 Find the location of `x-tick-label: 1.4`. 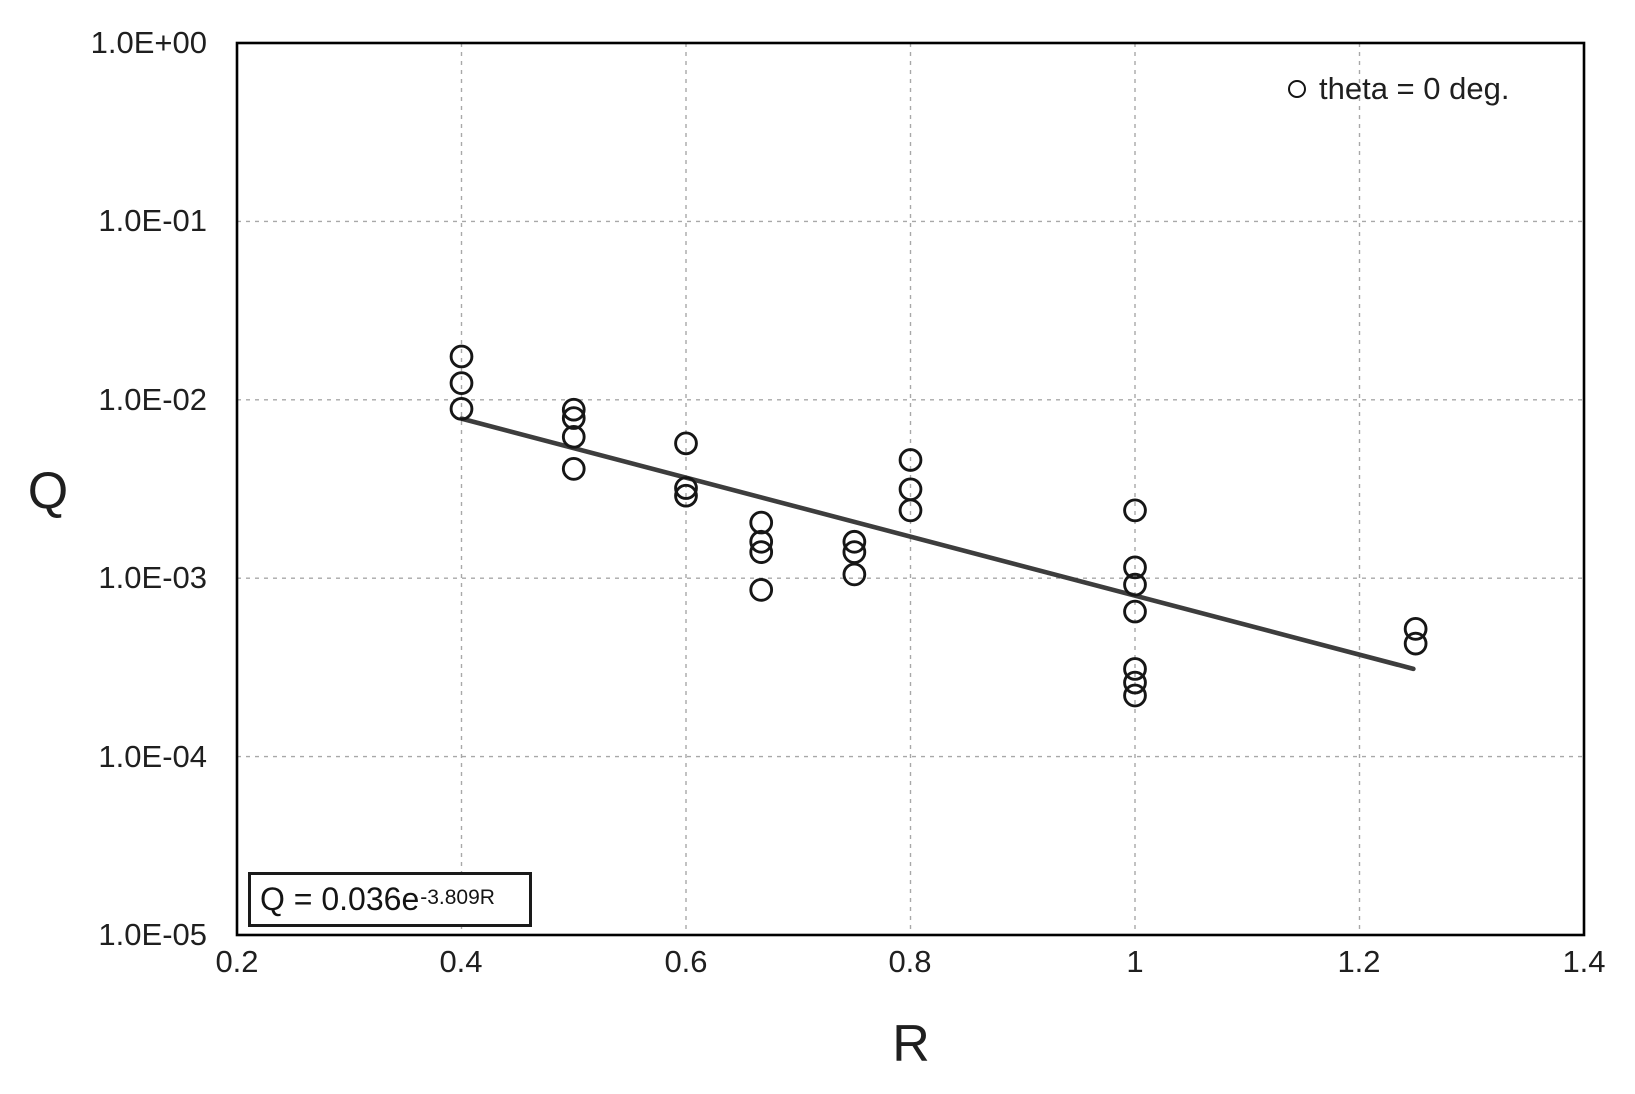

x-tick-label: 1.4 is located at coordinates (1584, 961).